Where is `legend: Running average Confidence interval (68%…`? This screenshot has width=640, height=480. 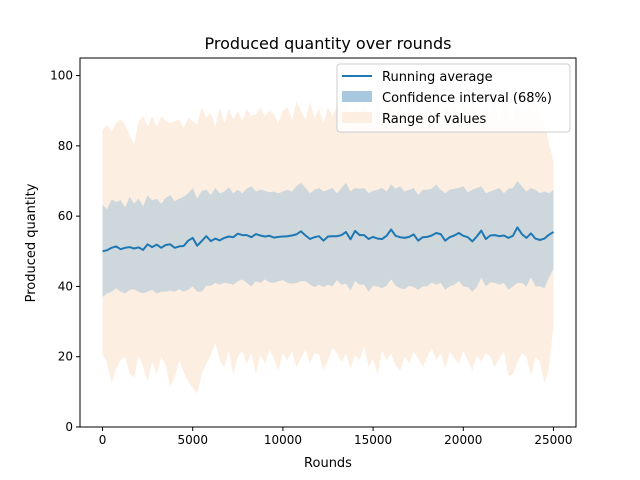
legend: Running average Confidence interval (68%… is located at coordinates (453, 98).